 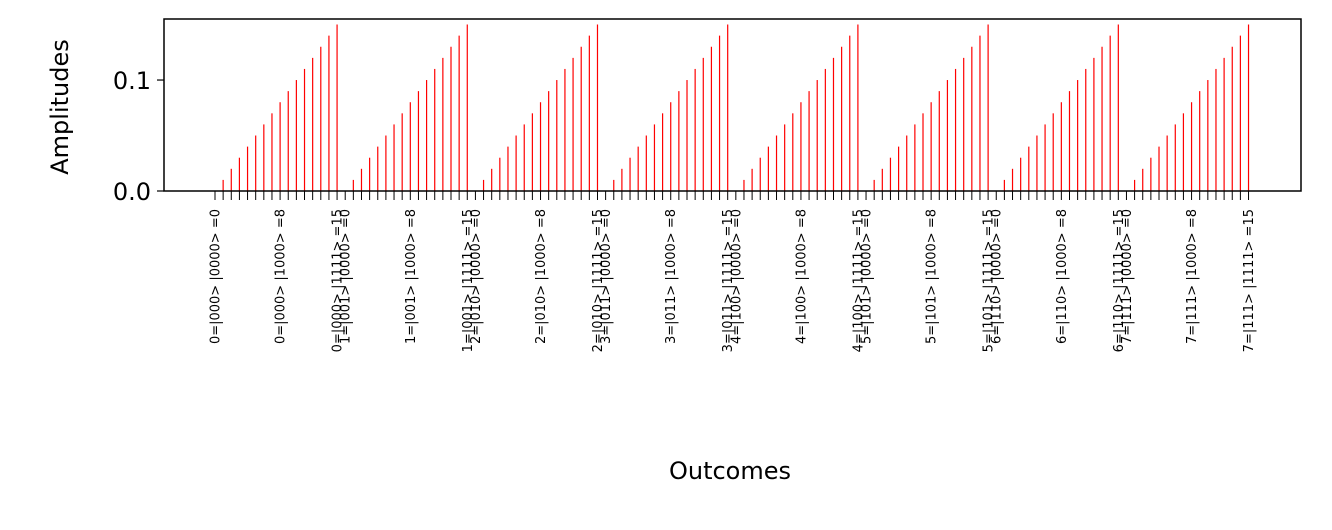 What do you see at coordinates (476, 276) in the screenshot?
I see `x-tick-label: 2=|010> |0000> =0` at bounding box center [476, 276].